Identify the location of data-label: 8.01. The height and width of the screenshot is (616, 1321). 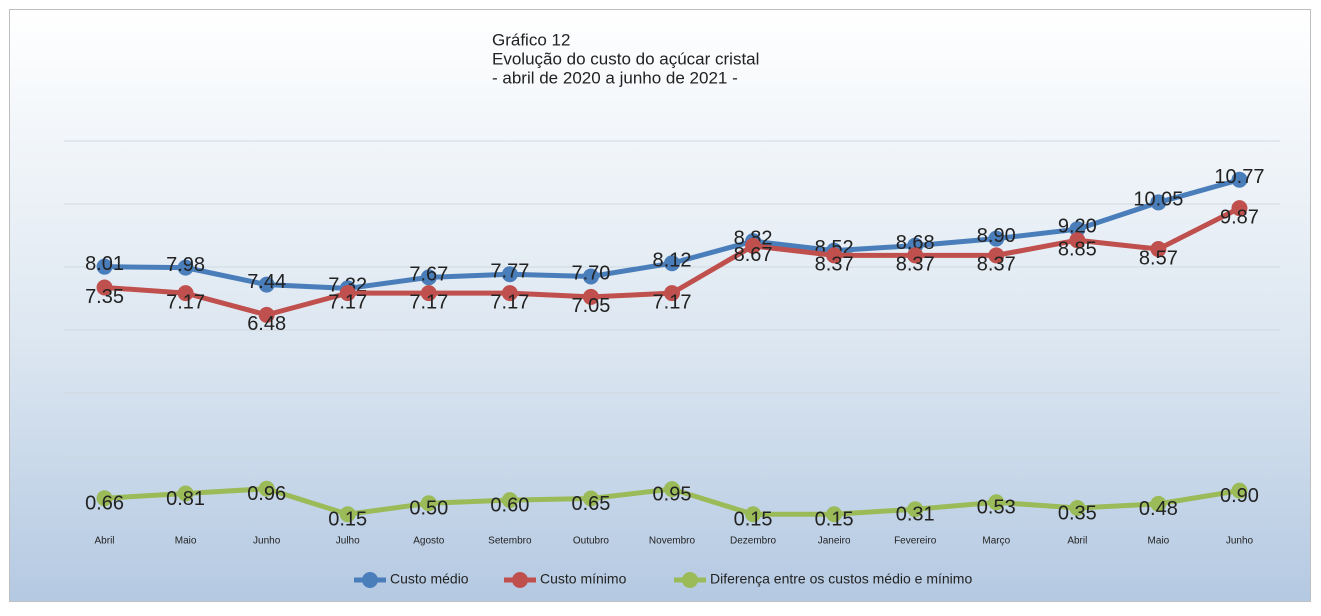
(104, 264).